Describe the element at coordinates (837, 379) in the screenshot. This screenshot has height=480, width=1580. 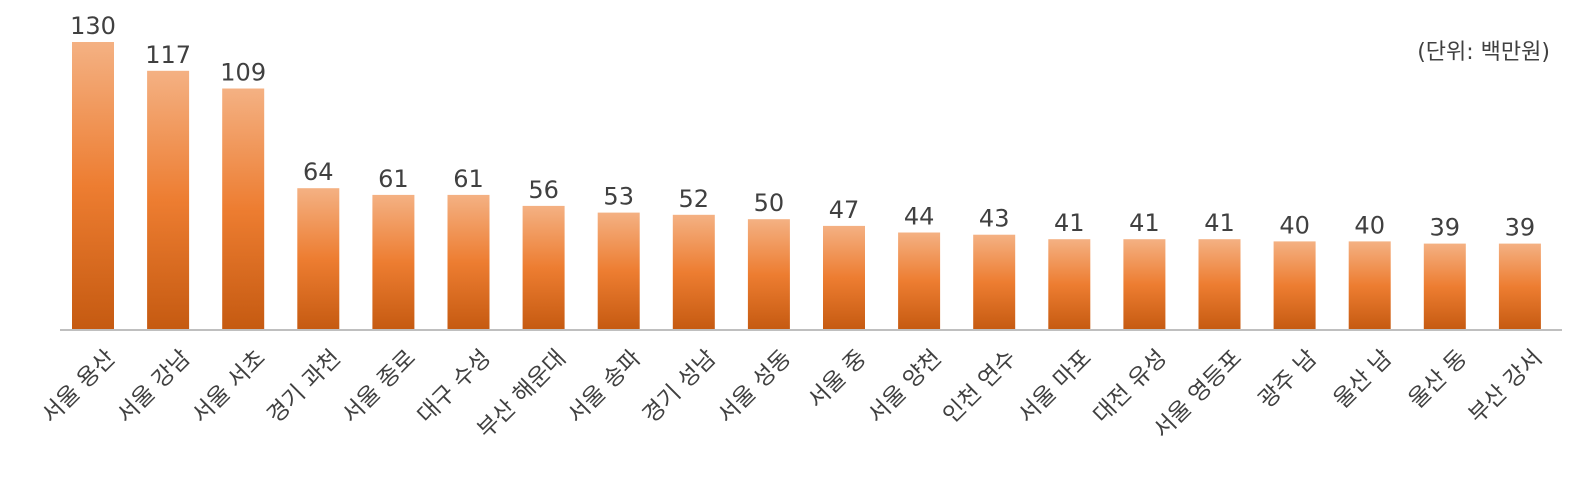
I see `category-label: 서울 중` at that location.